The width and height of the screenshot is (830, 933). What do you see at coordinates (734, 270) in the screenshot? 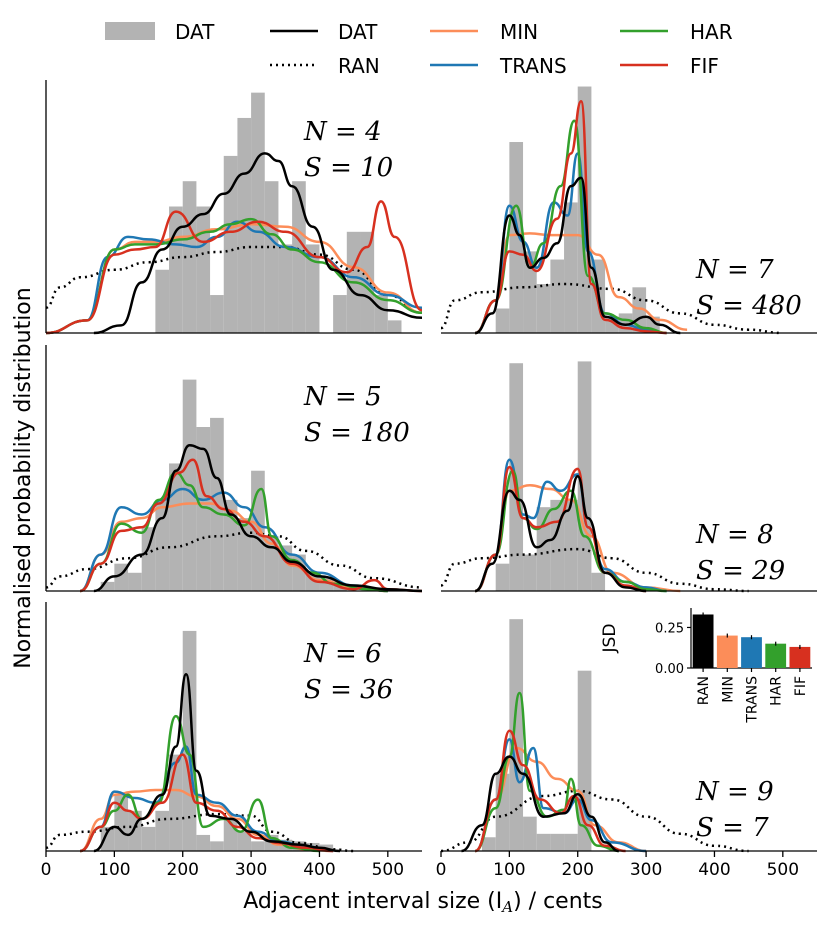
I see `annotation-n: N = 7` at bounding box center [734, 270].